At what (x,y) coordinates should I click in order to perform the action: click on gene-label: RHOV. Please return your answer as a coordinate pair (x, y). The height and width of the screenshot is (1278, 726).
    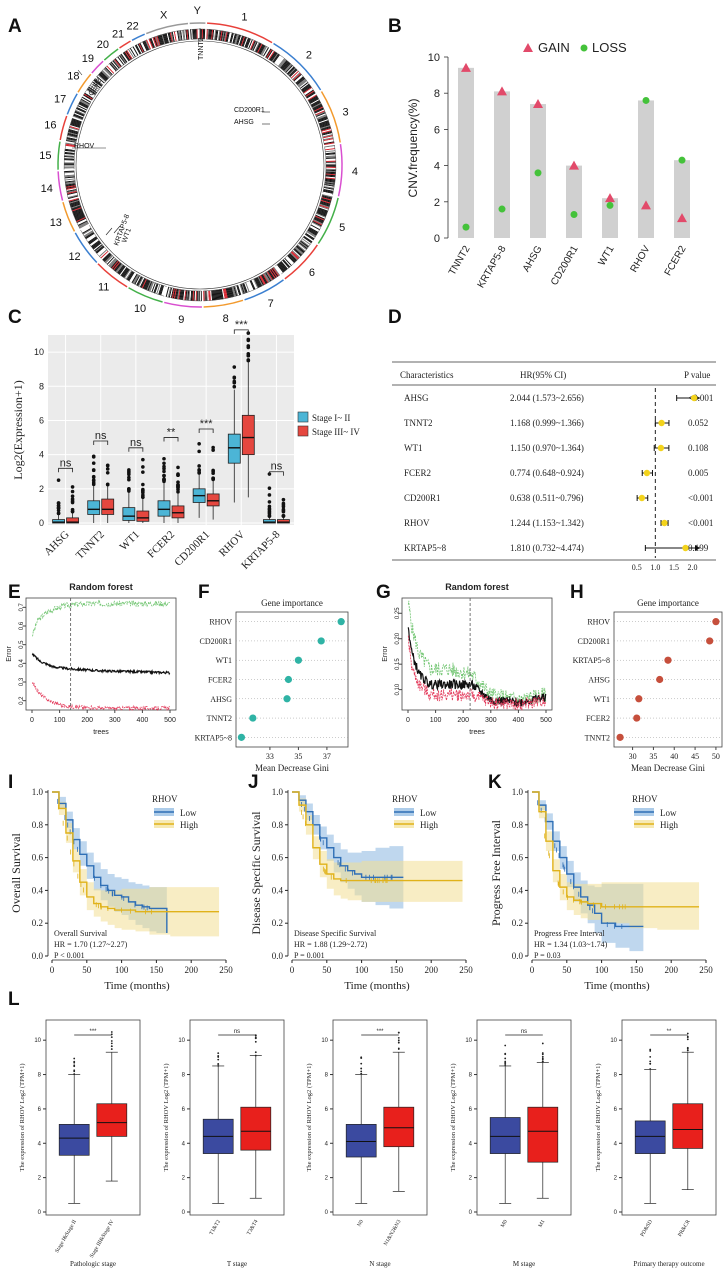
    Looking at the image, I should click on (598, 622).